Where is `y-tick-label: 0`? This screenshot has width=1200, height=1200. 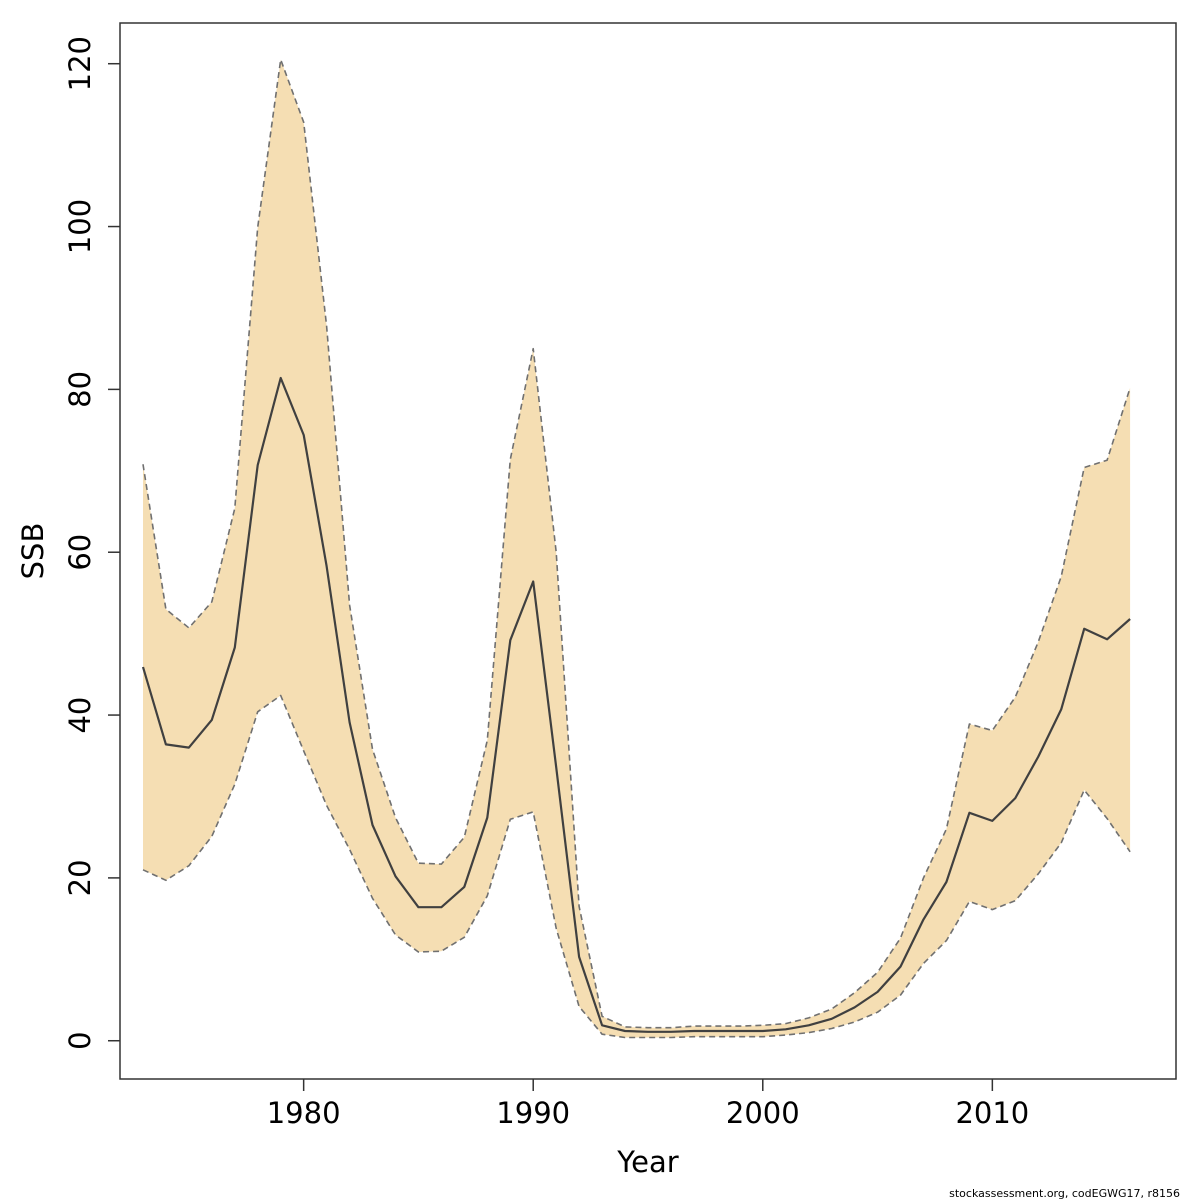 y-tick-label: 0 is located at coordinates (80, 1040).